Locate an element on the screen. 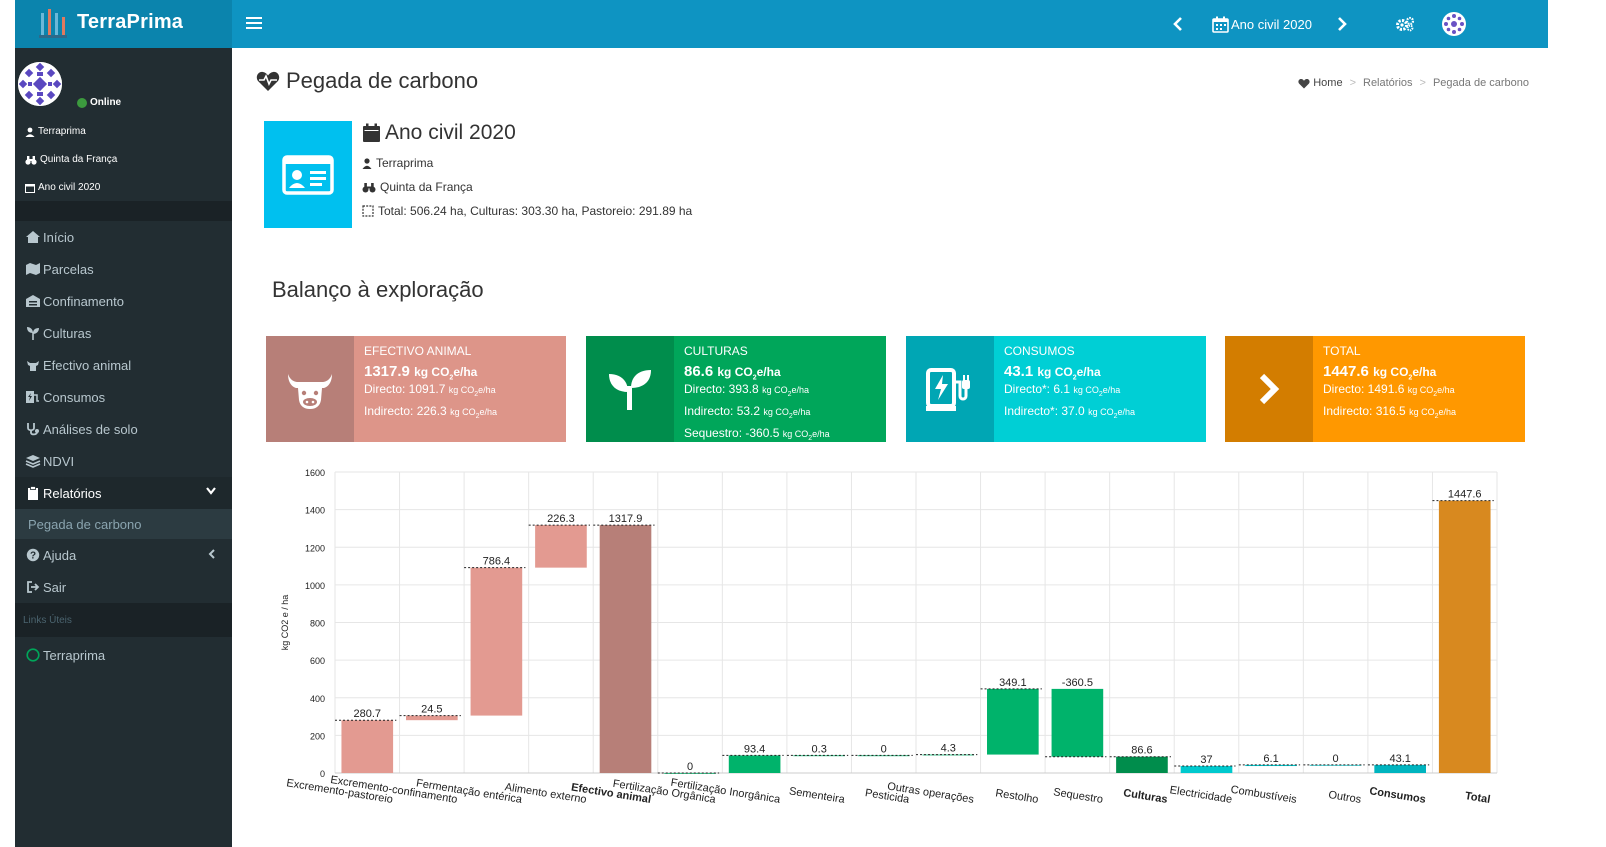  sidebar-item-efectivo-animal: Efectivo animal is located at coordinates (123, 365).